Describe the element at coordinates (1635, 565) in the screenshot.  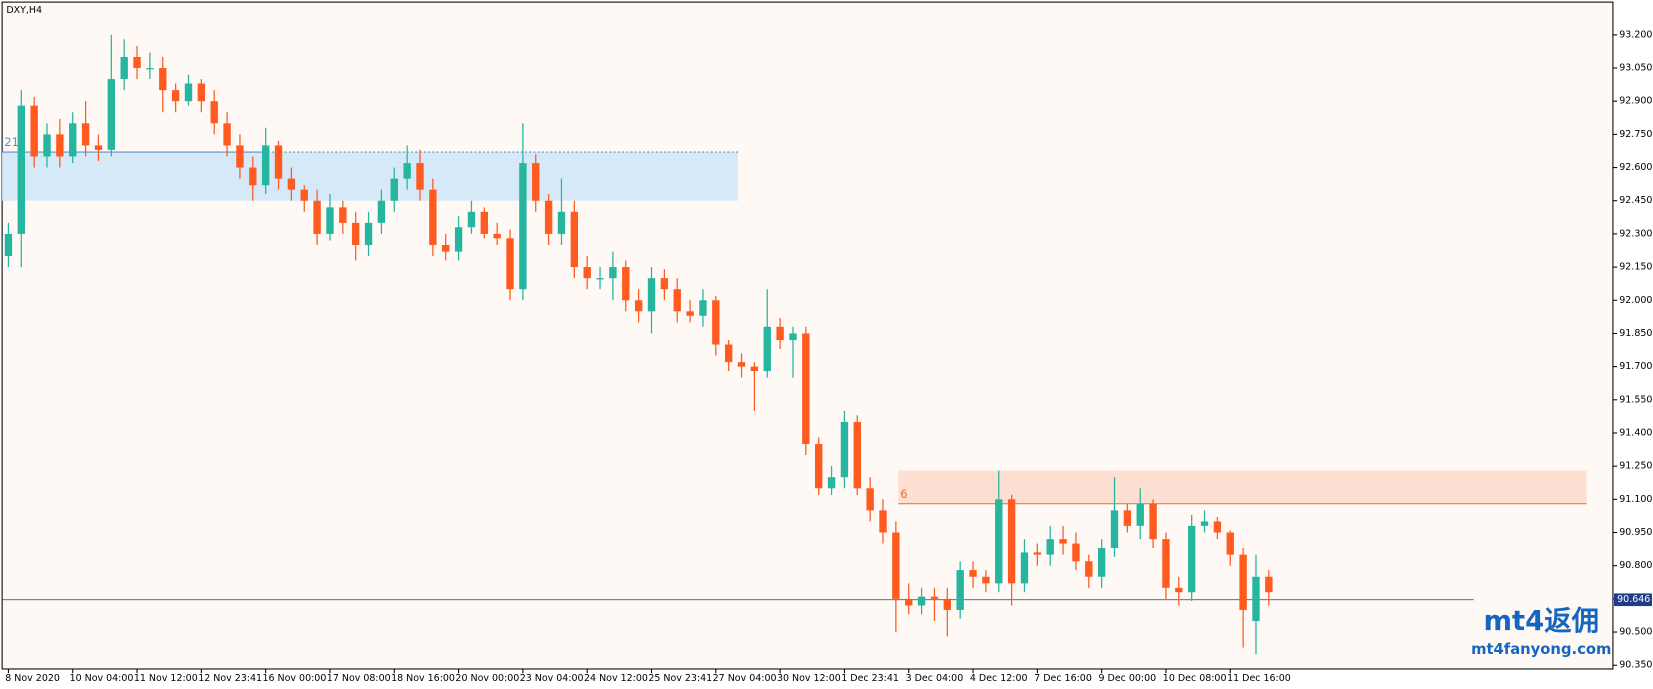
I see `y-tick-label: 90.800` at that location.